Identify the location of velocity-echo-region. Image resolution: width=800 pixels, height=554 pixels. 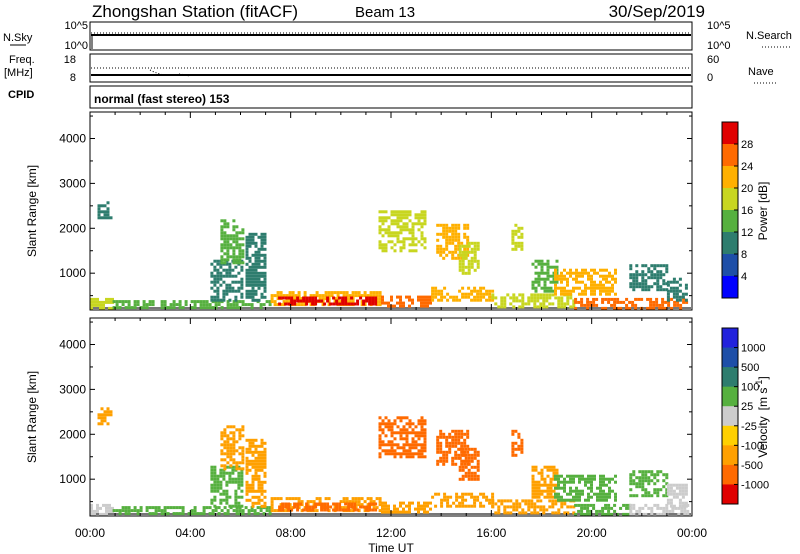
(649, 484).